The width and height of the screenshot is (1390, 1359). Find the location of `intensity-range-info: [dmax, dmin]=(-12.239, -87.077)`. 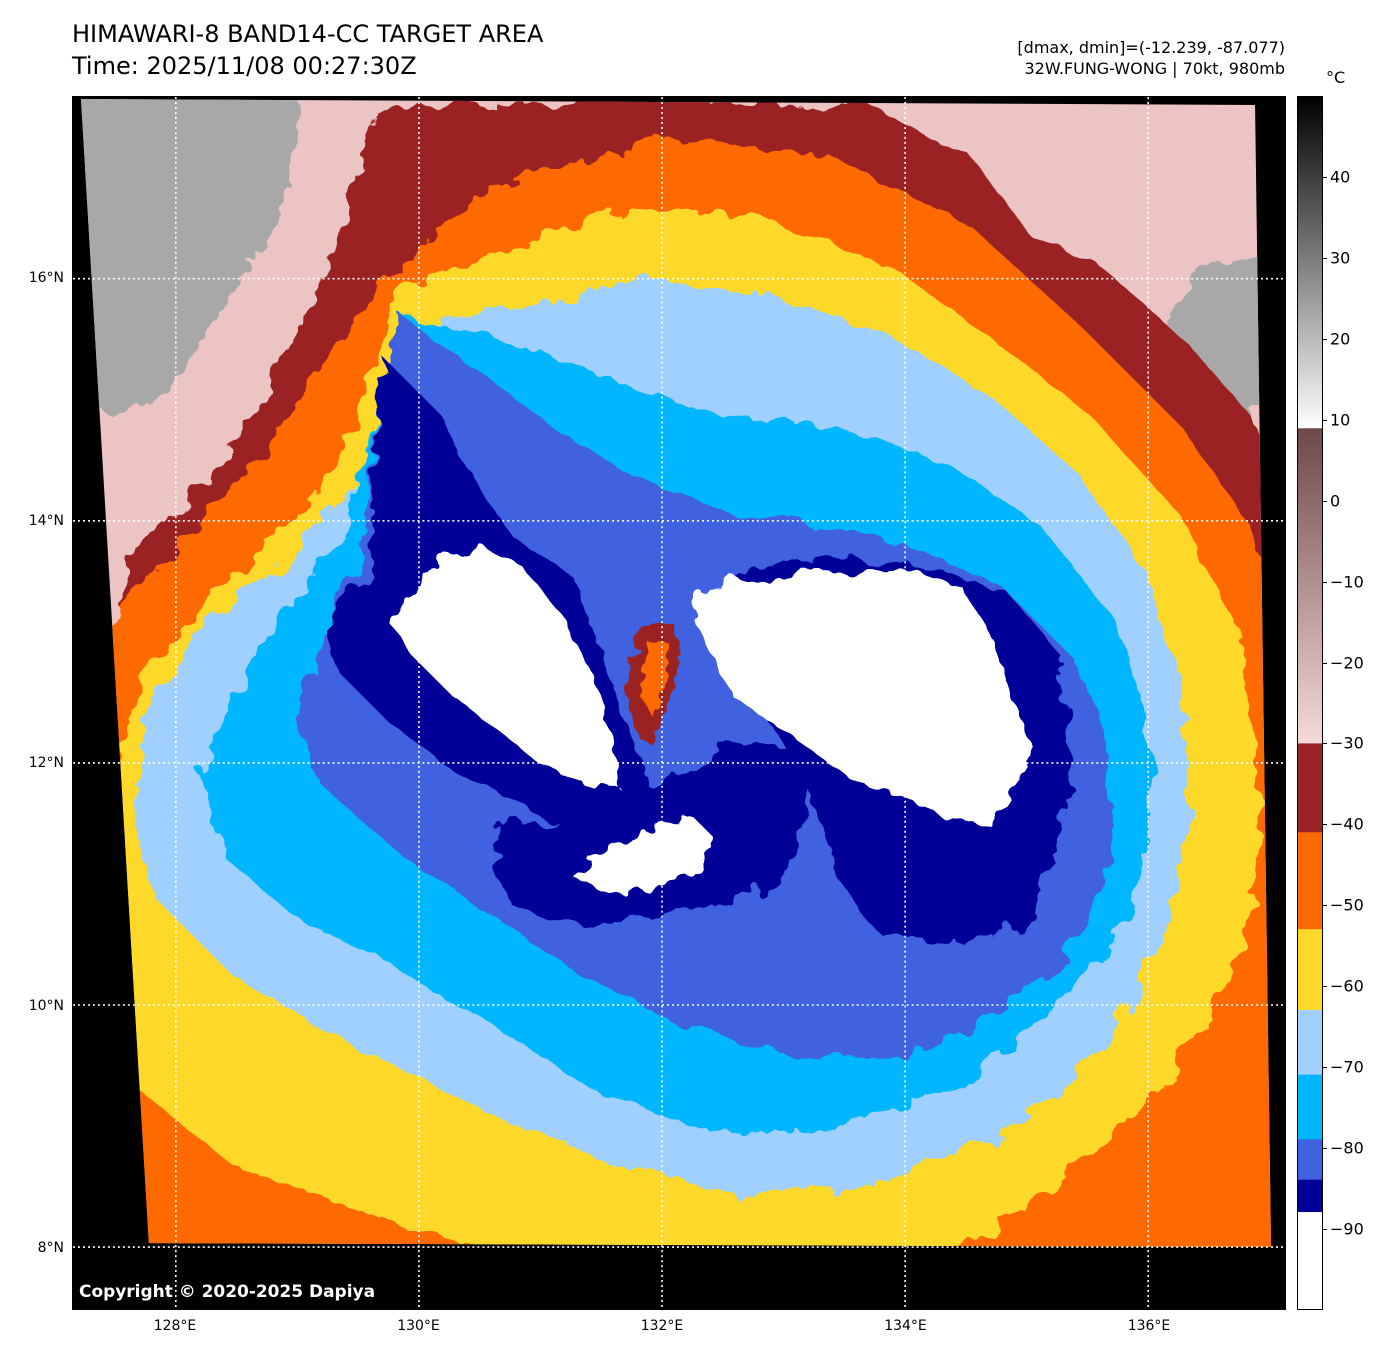

intensity-range-info: [dmax, dmin]=(-12.239, -87.077) is located at coordinates (1151, 47).